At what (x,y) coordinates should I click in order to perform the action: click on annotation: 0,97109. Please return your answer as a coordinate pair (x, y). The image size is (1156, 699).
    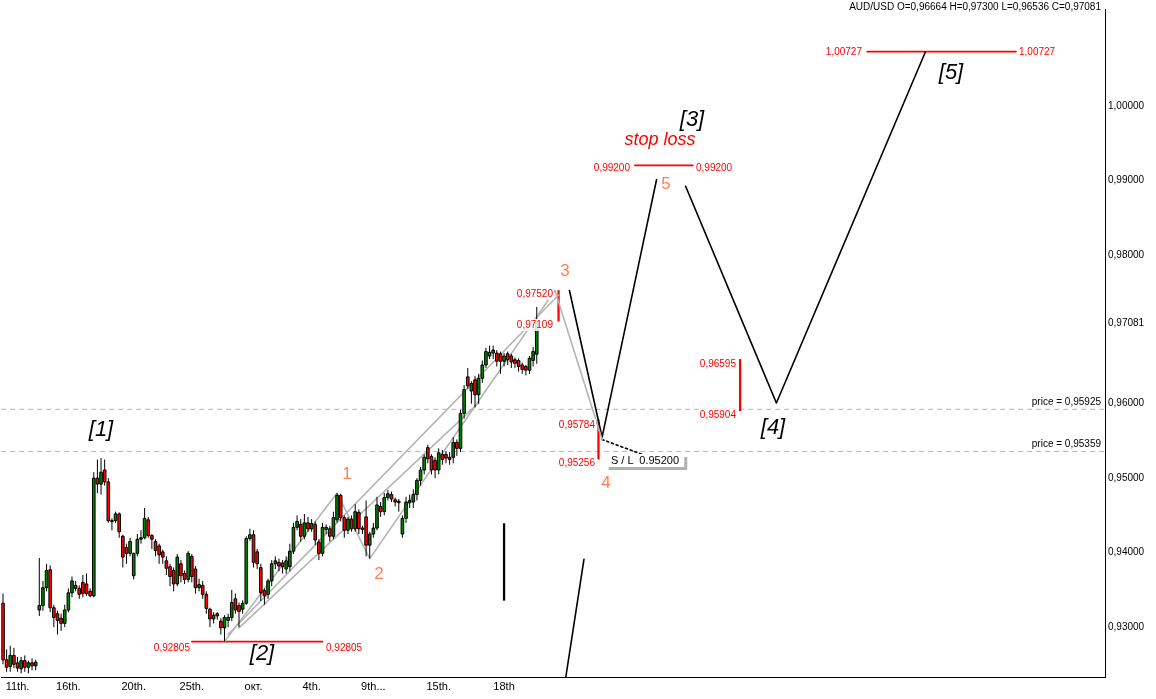
    Looking at the image, I should click on (535, 324).